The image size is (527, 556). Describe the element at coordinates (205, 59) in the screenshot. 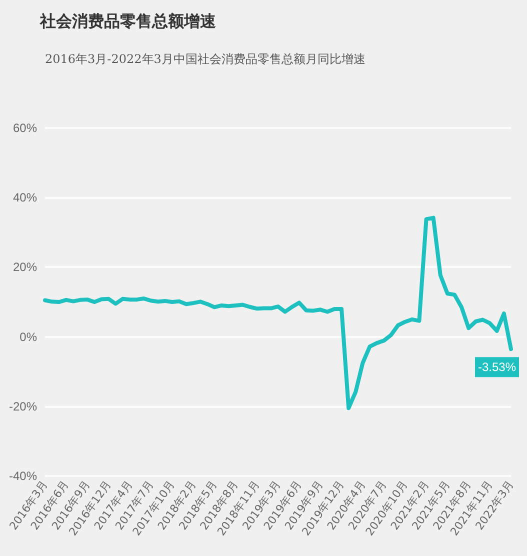

I see `chart-subtitle: 2016年3月-2022年3月中国社会消费品零售总额月同比增速` at that location.